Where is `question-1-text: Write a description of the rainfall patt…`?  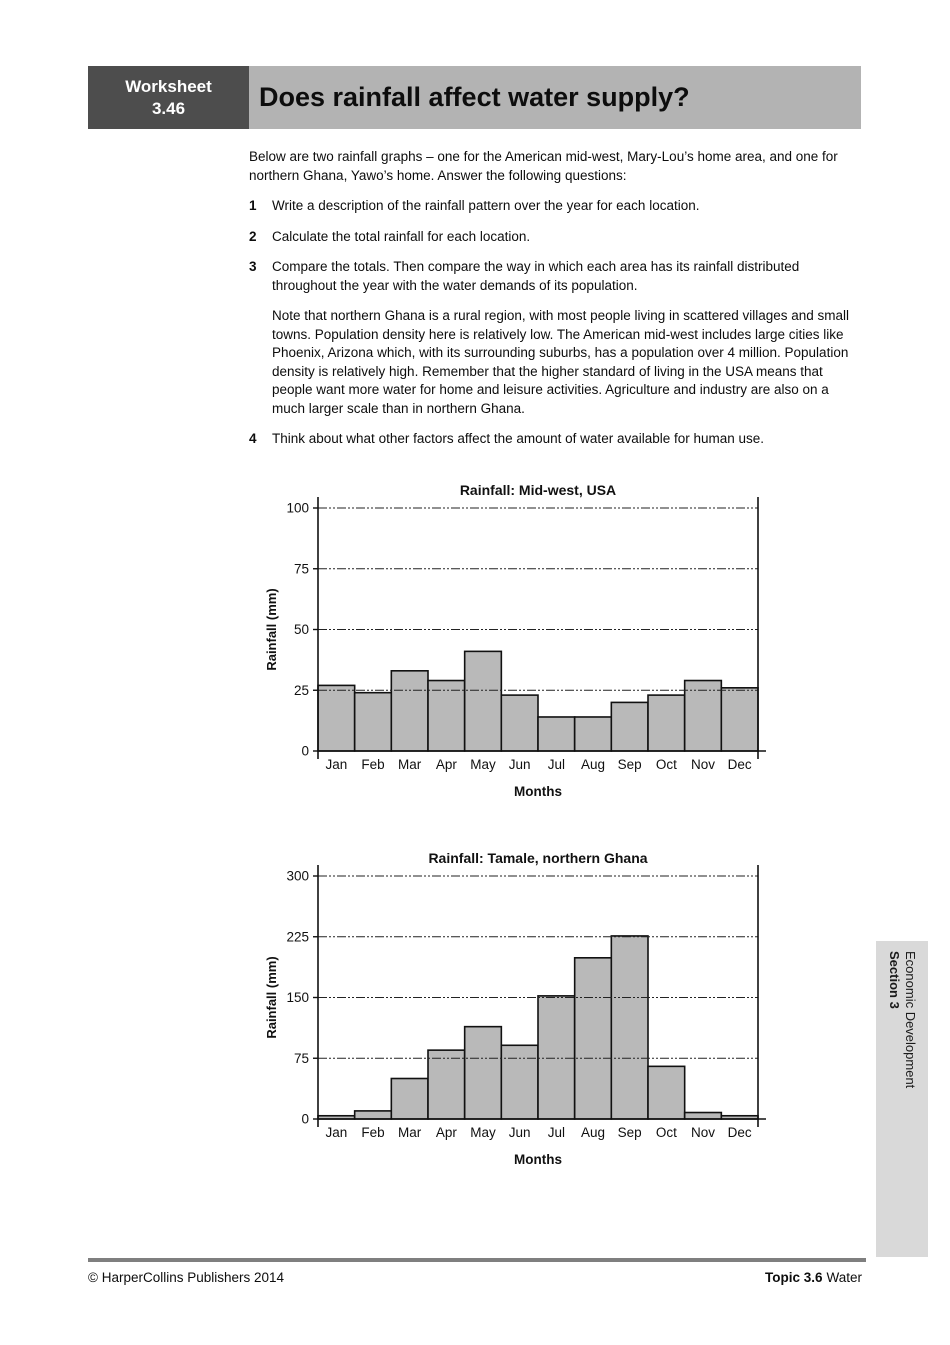
question-1-text: Write a description of the rainfall patt… is located at coordinates (486, 205).